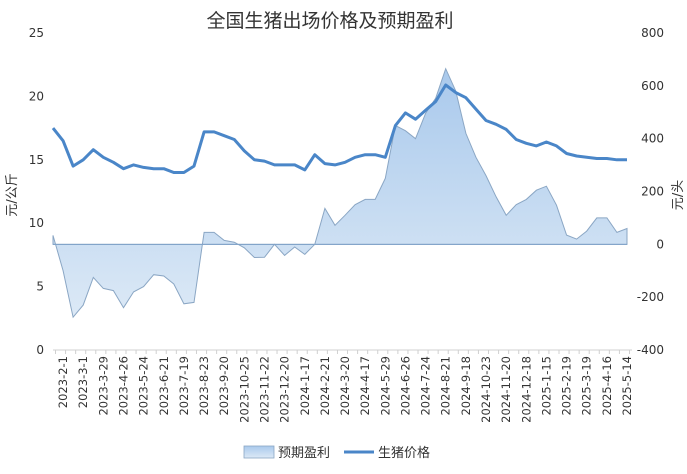  Describe the element at coordinates (144, 386) in the screenshot. I see `x-tick-label: 2023-5-24` at that location.